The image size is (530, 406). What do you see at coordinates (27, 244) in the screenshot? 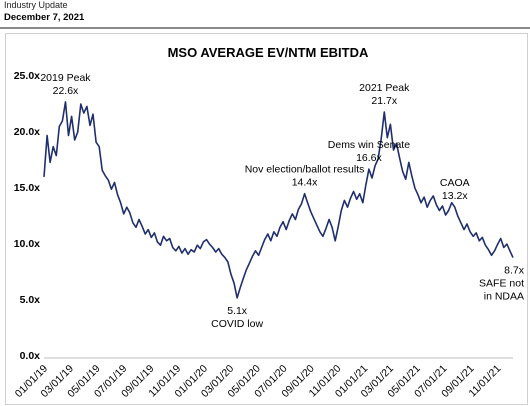
I see `y-tick-label: 10.0x` at bounding box center [27, 244].